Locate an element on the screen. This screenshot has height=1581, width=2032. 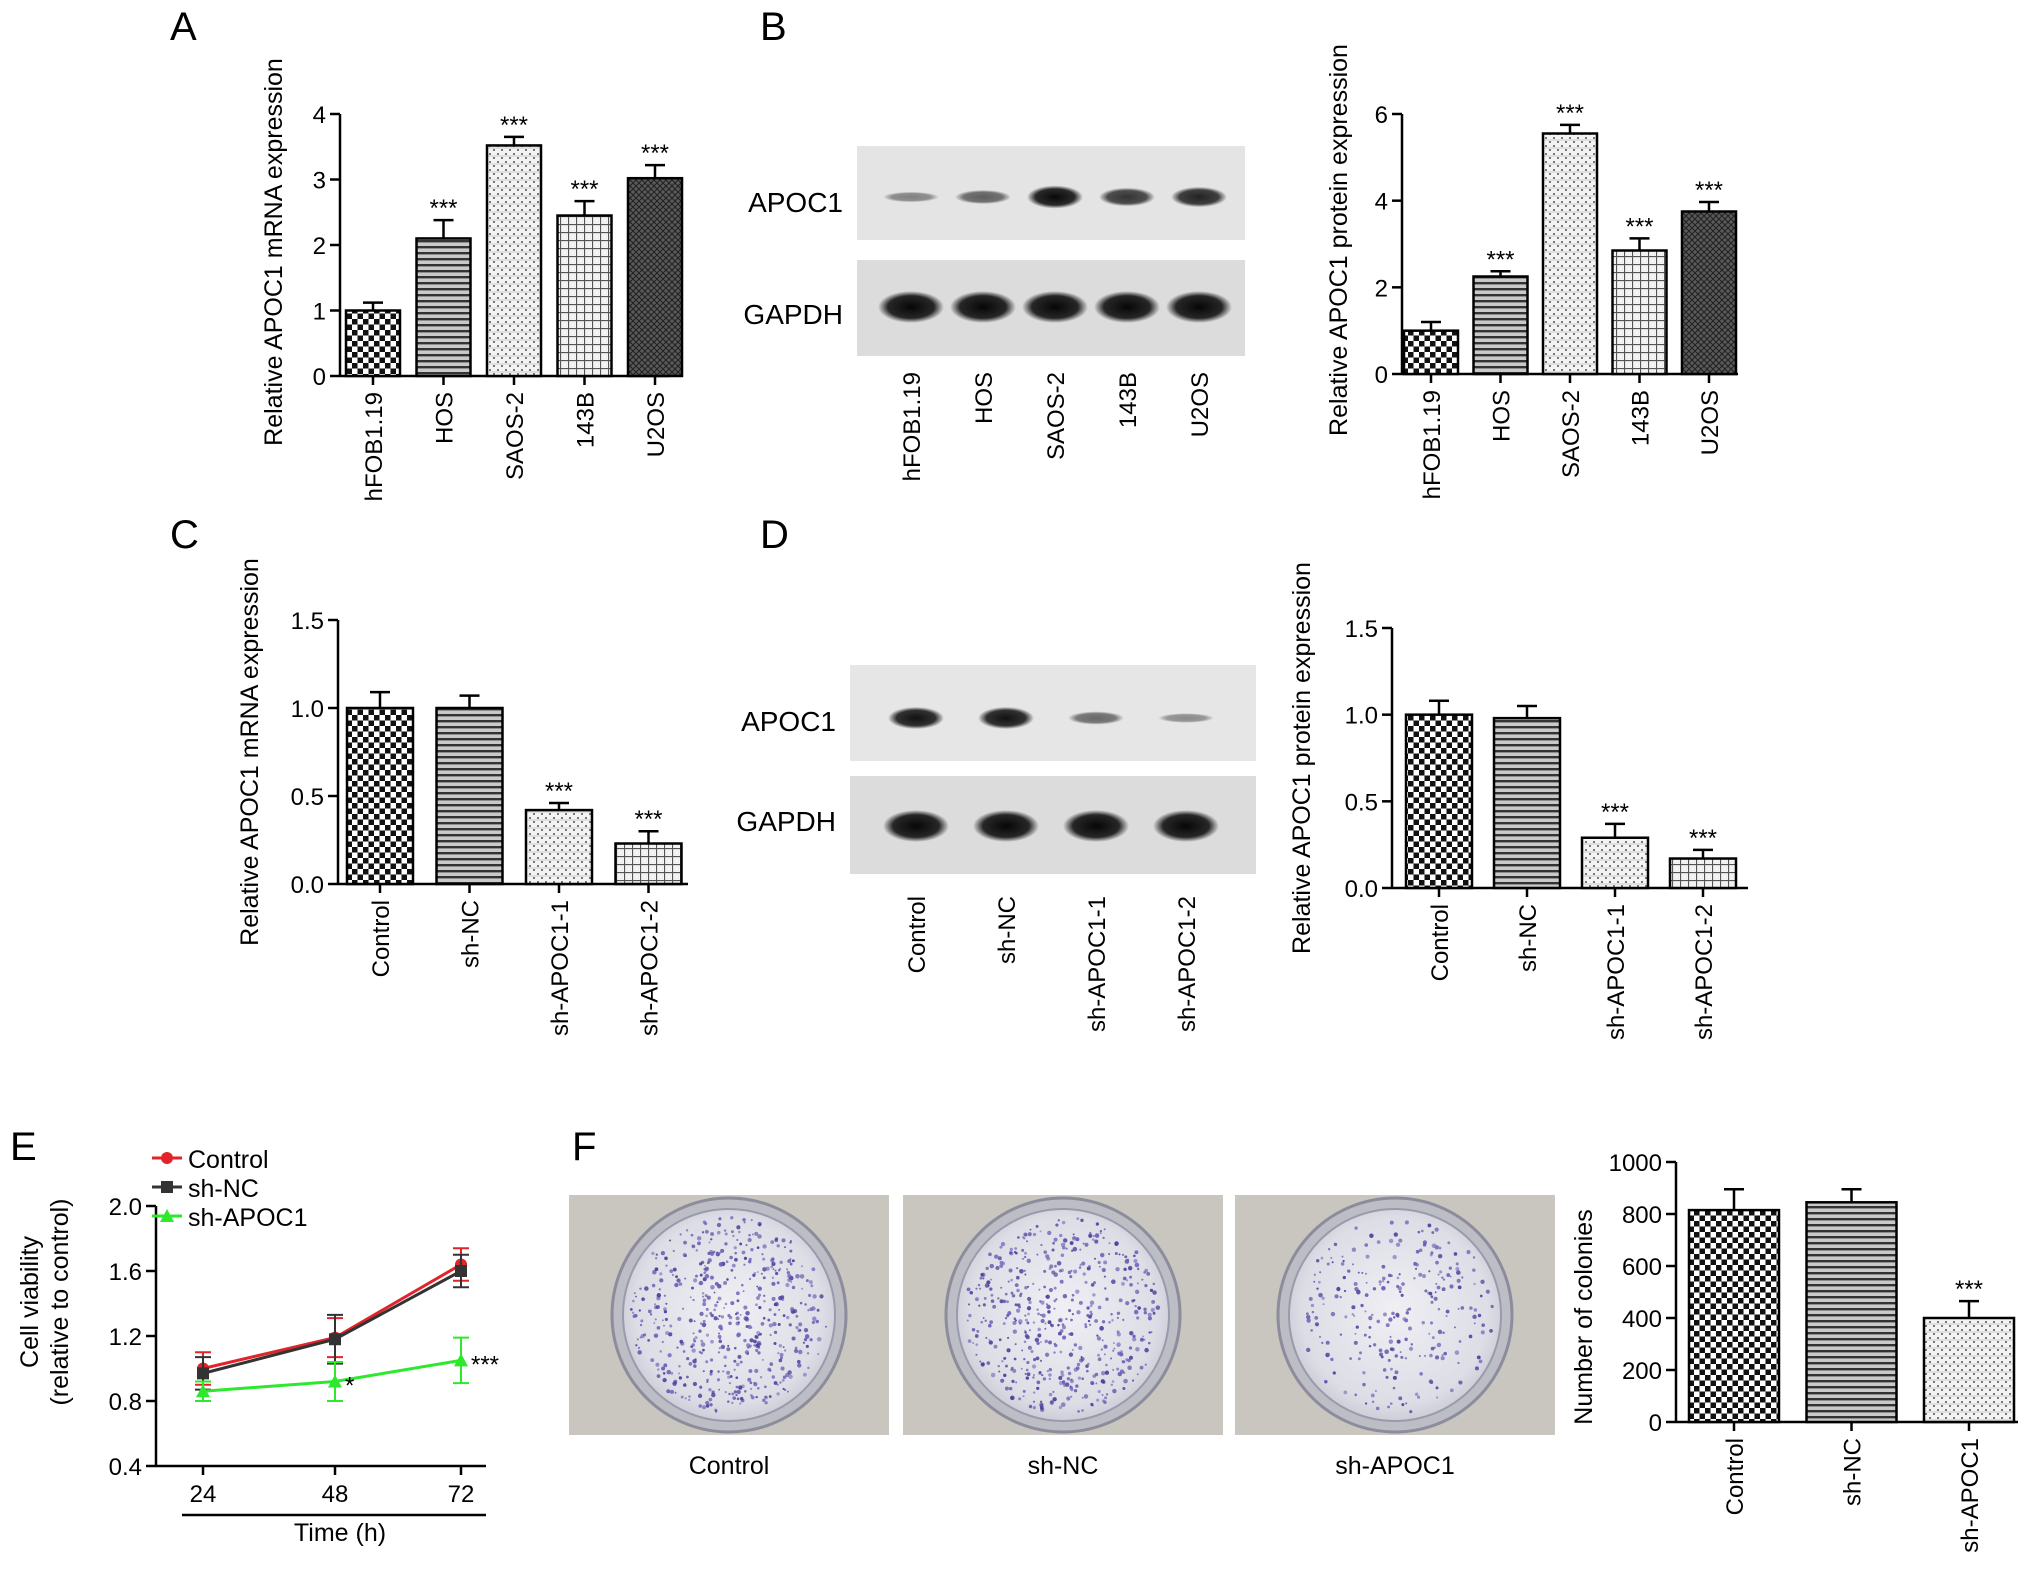
chart-e-significance-1: * is located at coordinates (349, 1386).